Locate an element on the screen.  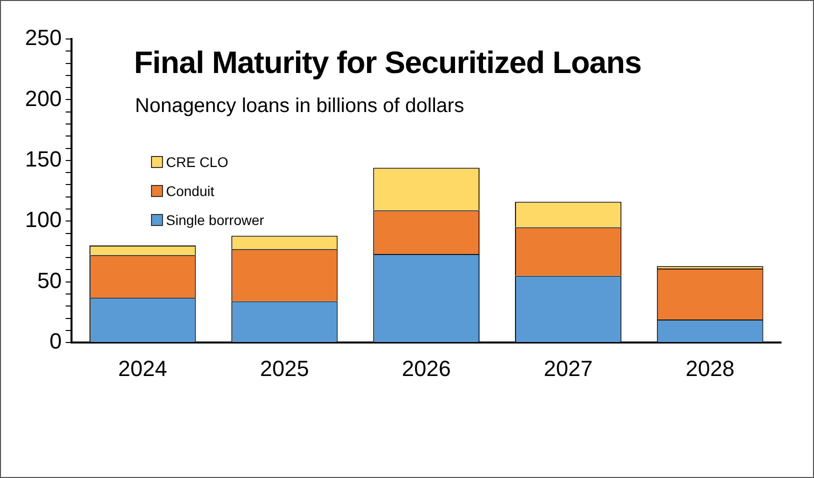
legend-label: Single borrower is located at coordinates (215, 220).